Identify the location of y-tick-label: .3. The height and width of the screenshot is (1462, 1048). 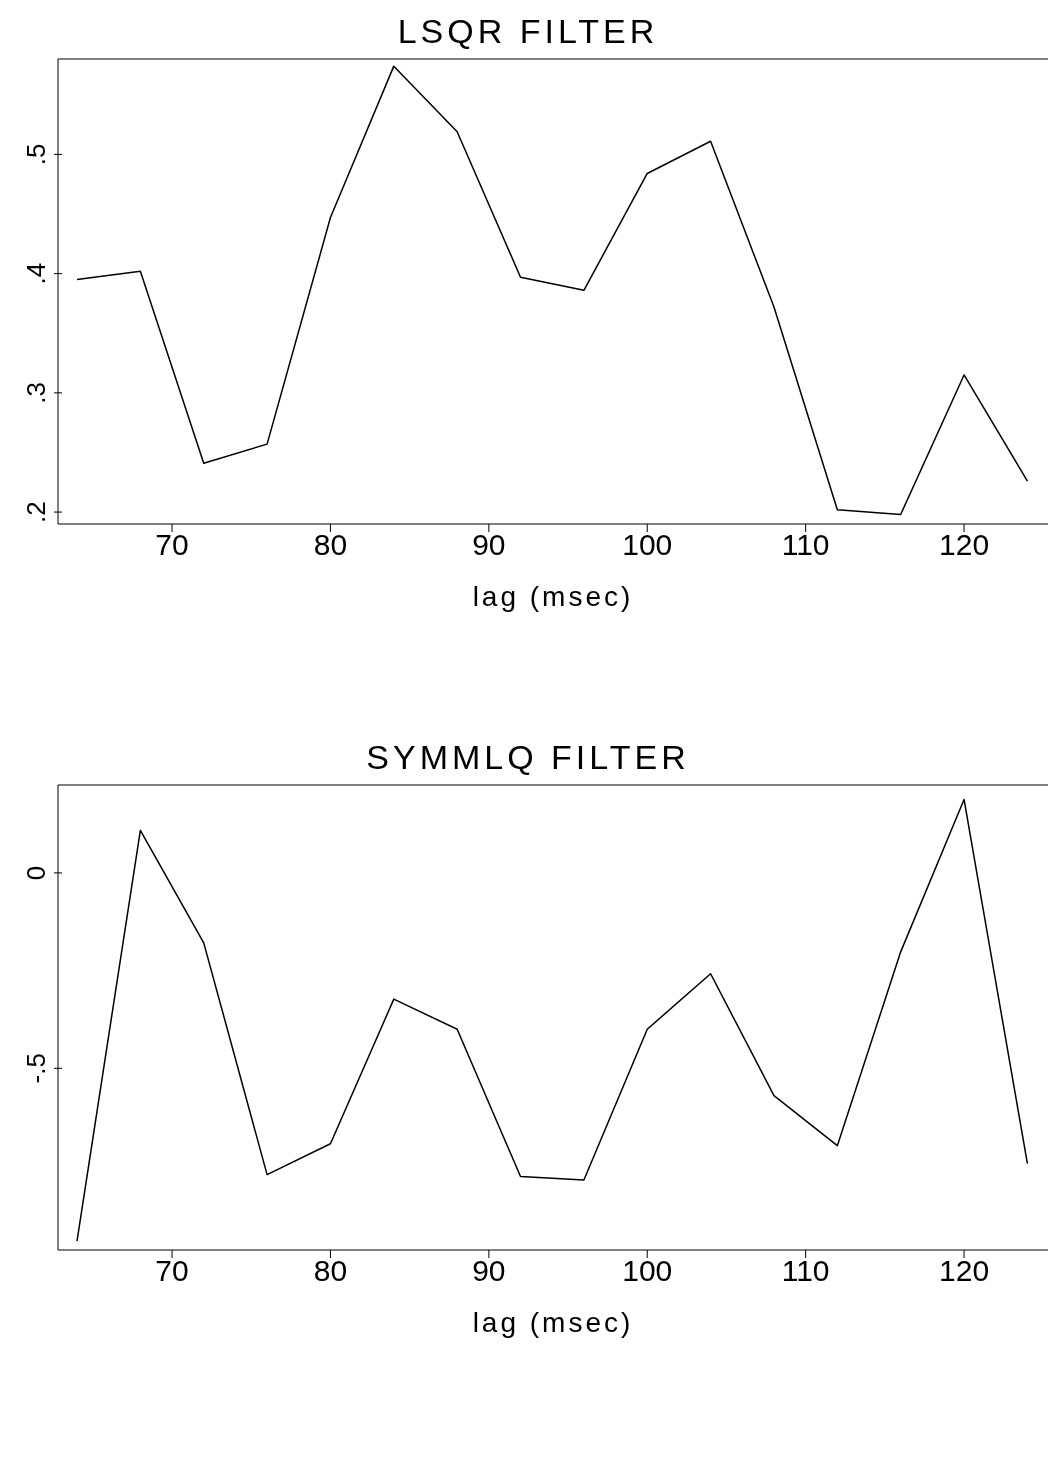
(36, 393).